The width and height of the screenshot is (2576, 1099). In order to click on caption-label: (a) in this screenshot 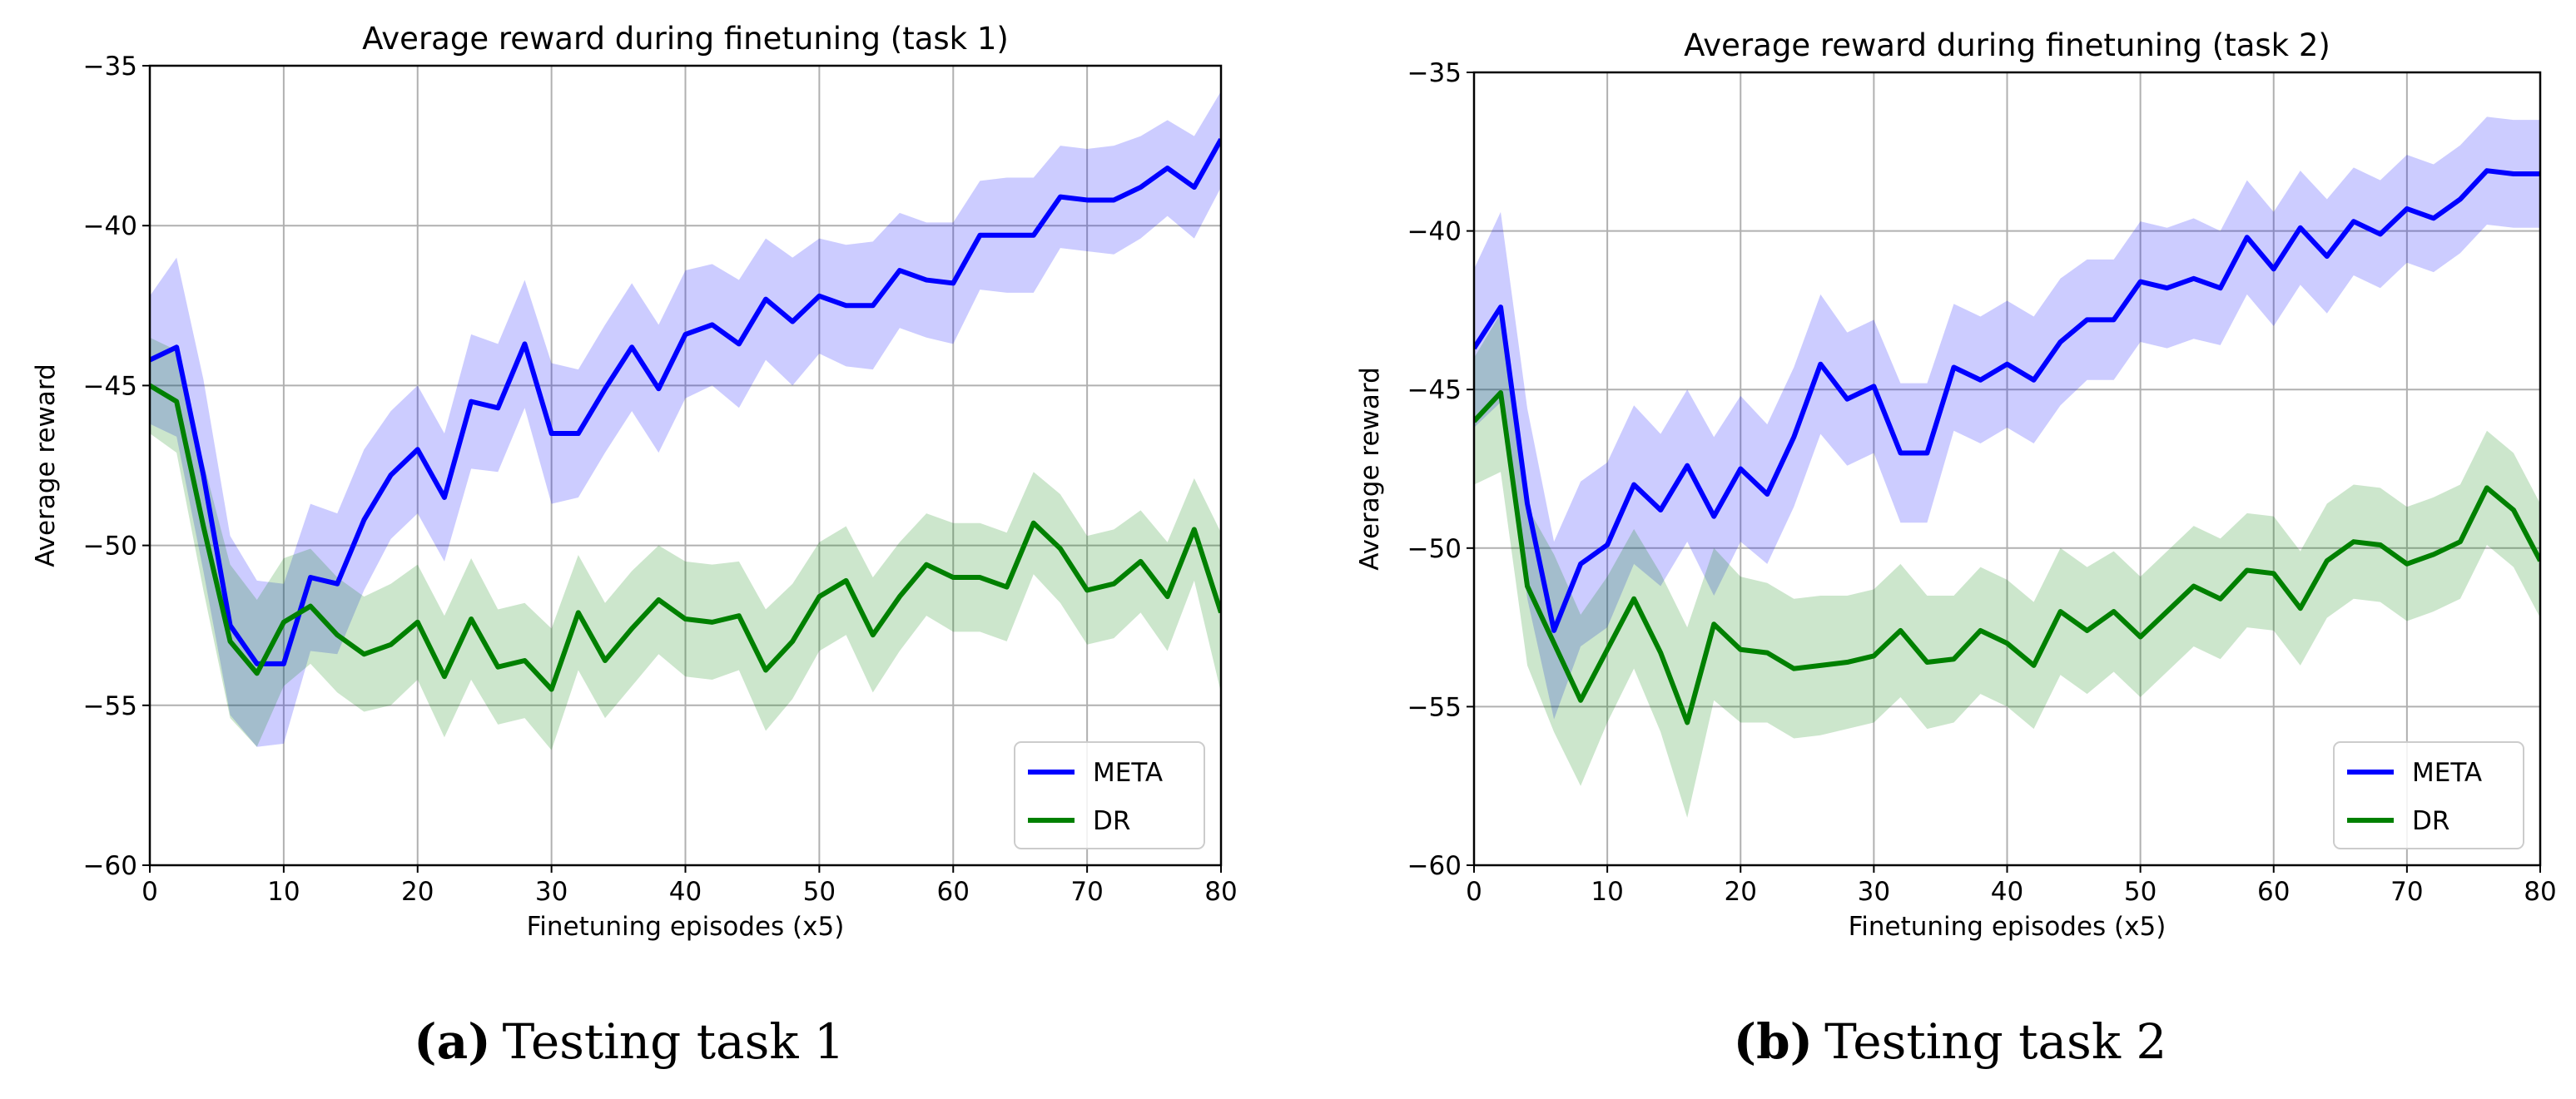, I will do `click(452, 1041)`.